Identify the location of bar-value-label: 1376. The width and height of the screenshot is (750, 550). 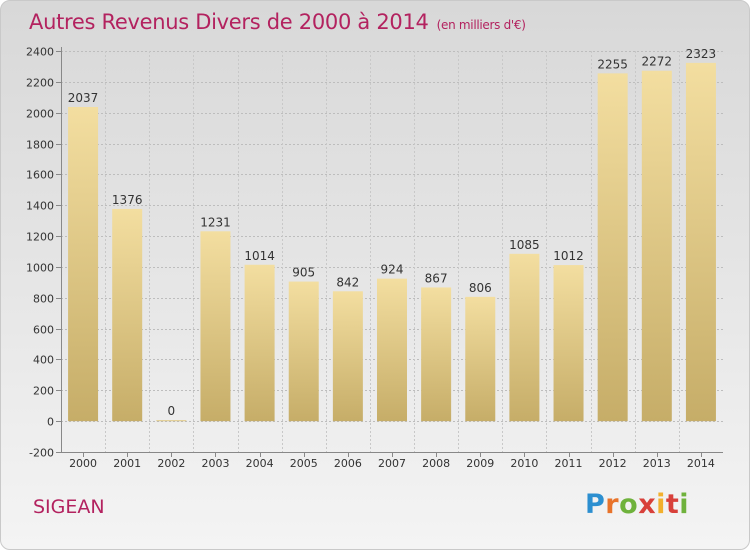
(127, 200).